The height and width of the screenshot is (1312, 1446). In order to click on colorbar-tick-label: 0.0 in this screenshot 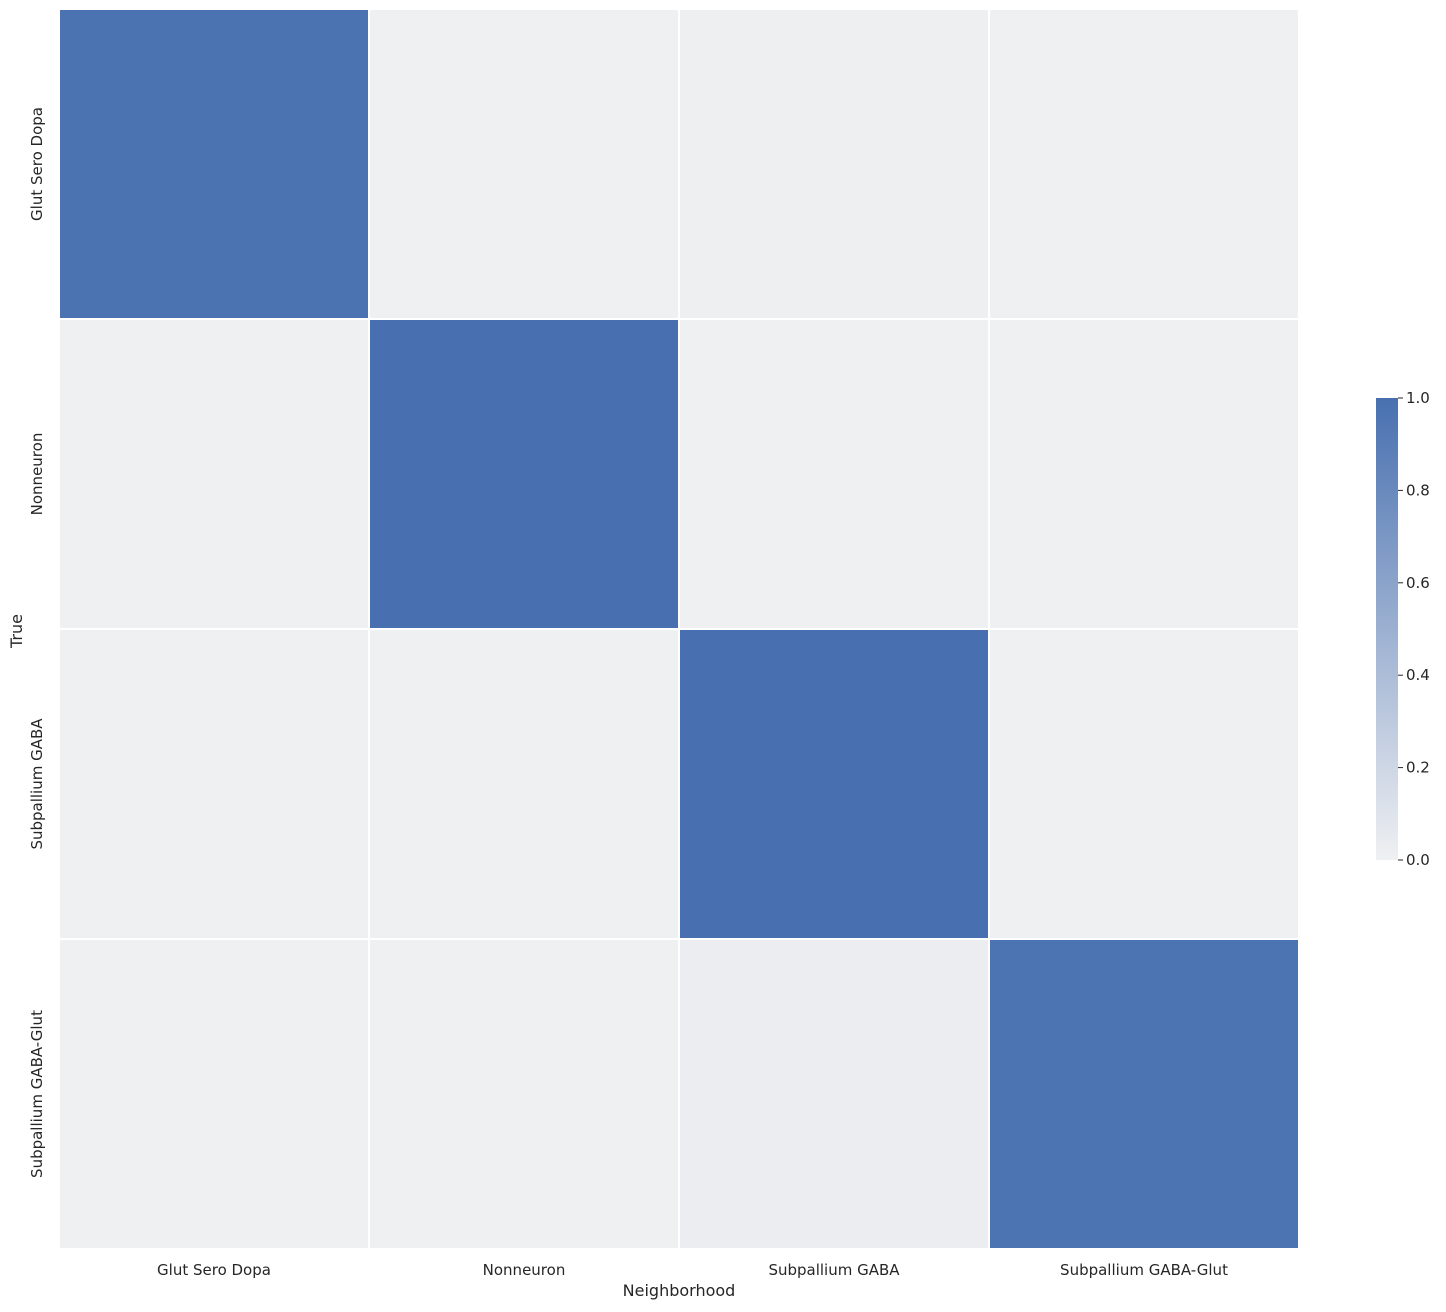, I will do `click(1418, 860)`.